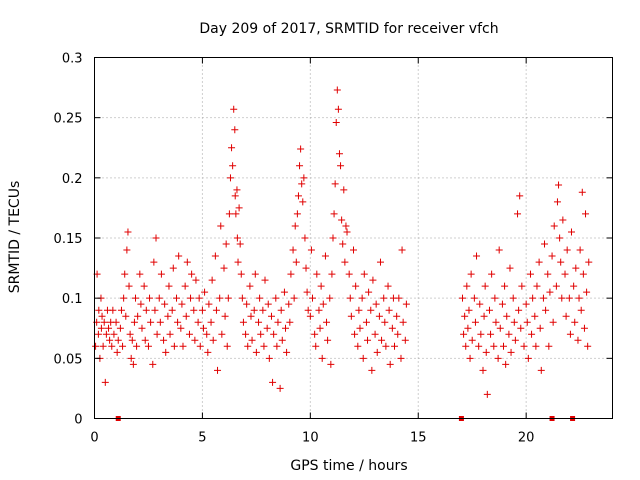 The image size is (640, 480). I want to click on x-tick-label: 0, so click(94, 438).